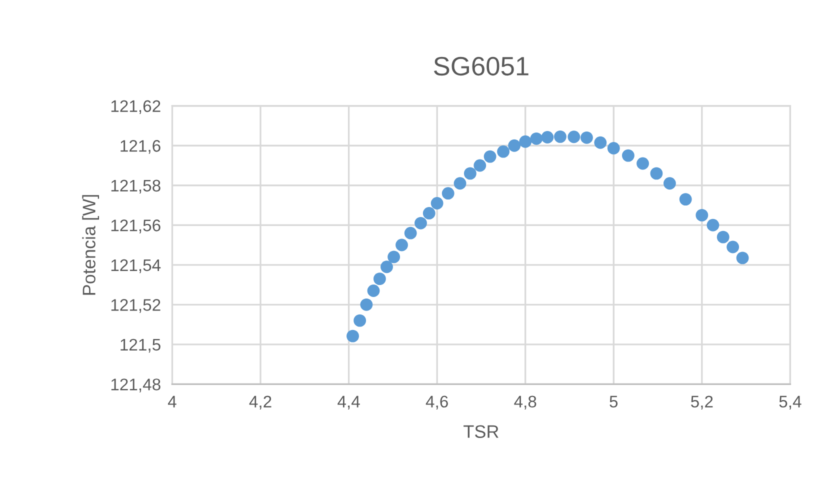  I want to click on x-tick-label: 4, so click(172, 402).